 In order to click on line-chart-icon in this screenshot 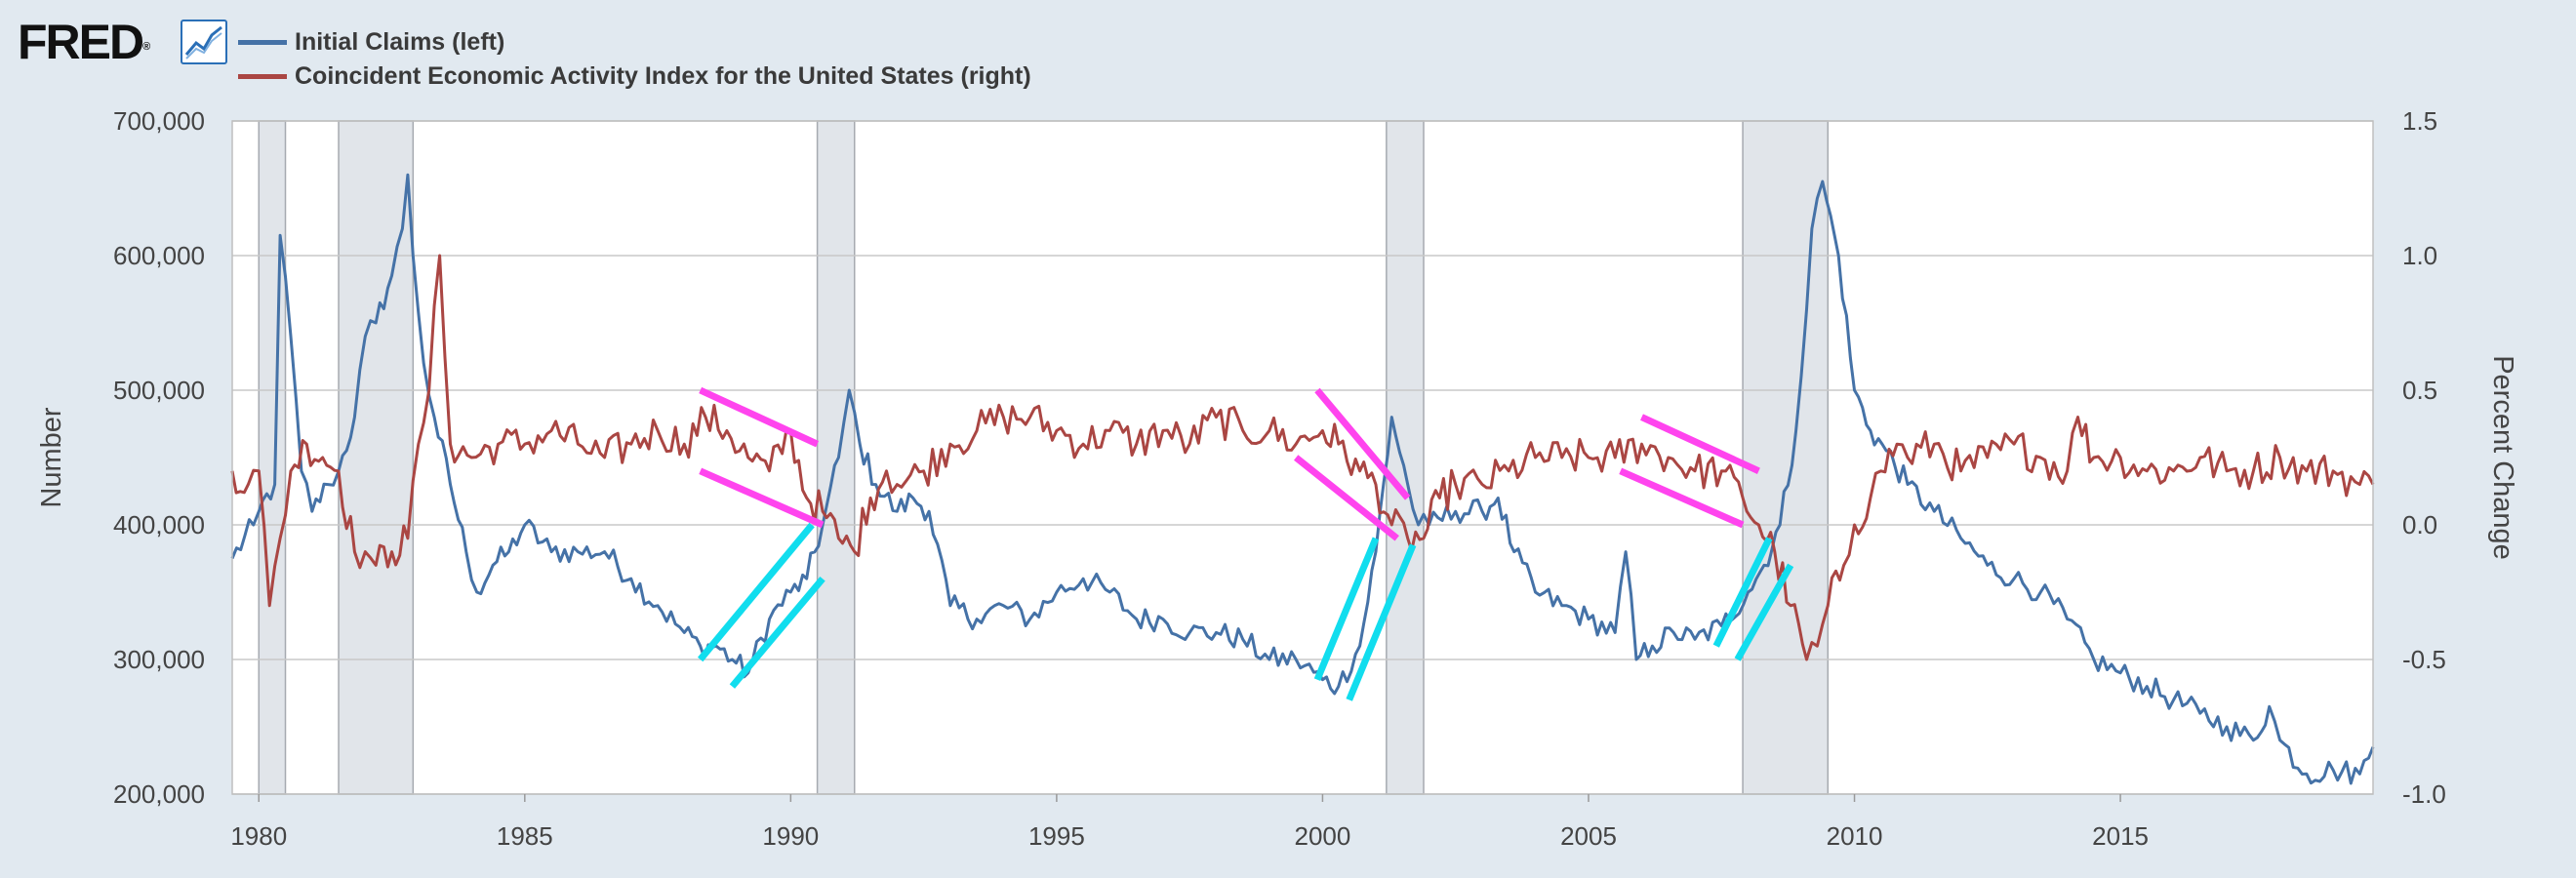, I will do `click(204, 42)`.